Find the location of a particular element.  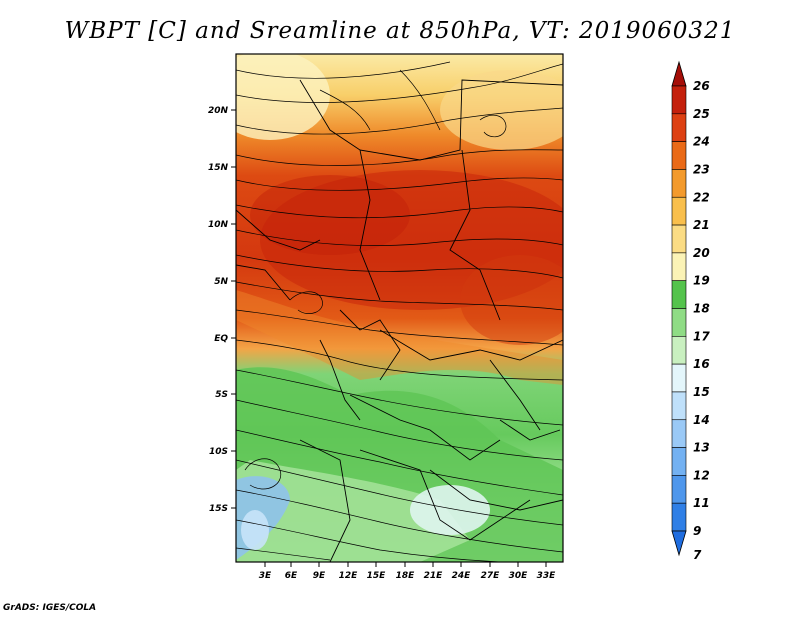

credit-label: GrADS: IGES/COLA is located at coordinates (50, 608).